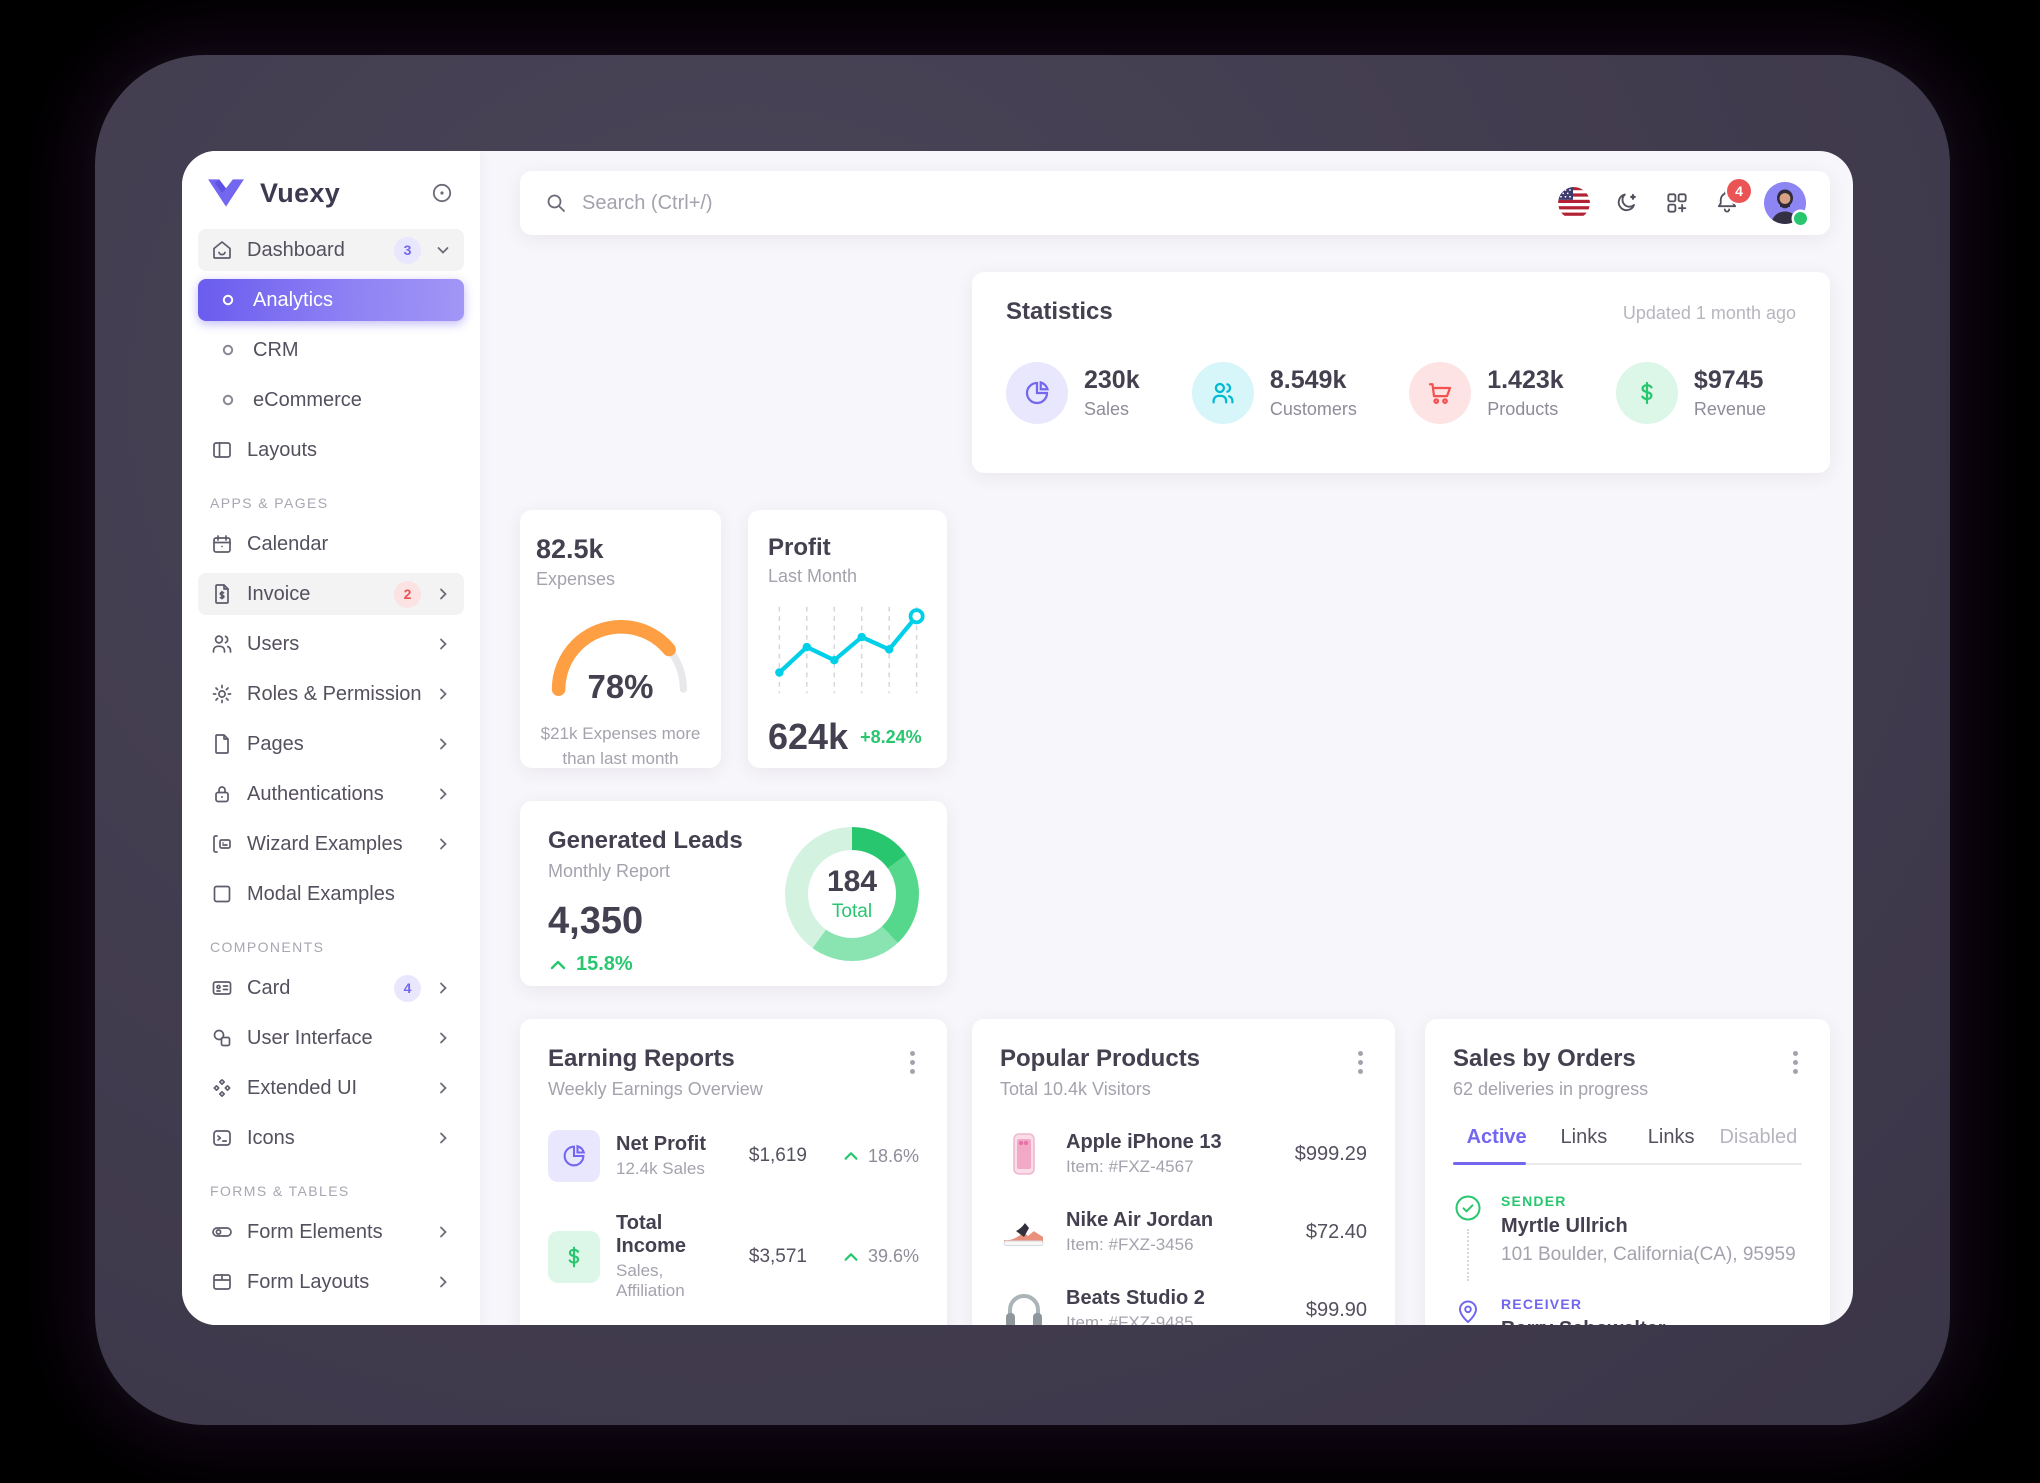  What do you see at coordinates (331, 744) in the screenshot?
I see `sidebar-item-pages: Pages` at bounding box center [331, 744].